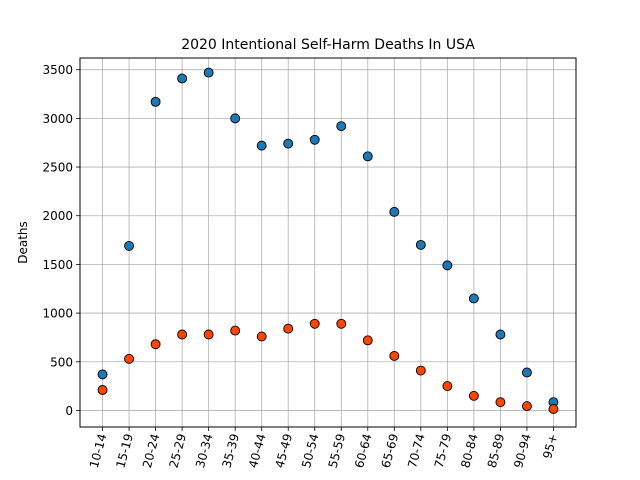 The width and height of the screenshot is (640, 480). Describe the element at coordinates (61, 362) in the screenshot. I see `y-tick-label: 500` at that location.